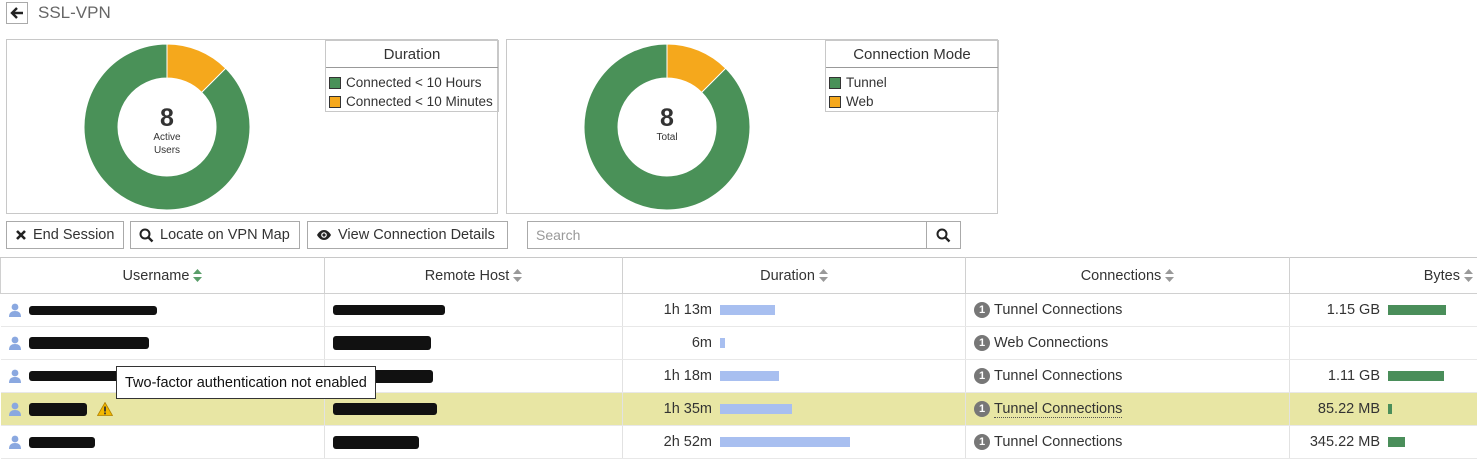  Describe the element at coordinates (1058, 310) in the screenshot. I see `connections-text: Tunnel Connections` at that location.